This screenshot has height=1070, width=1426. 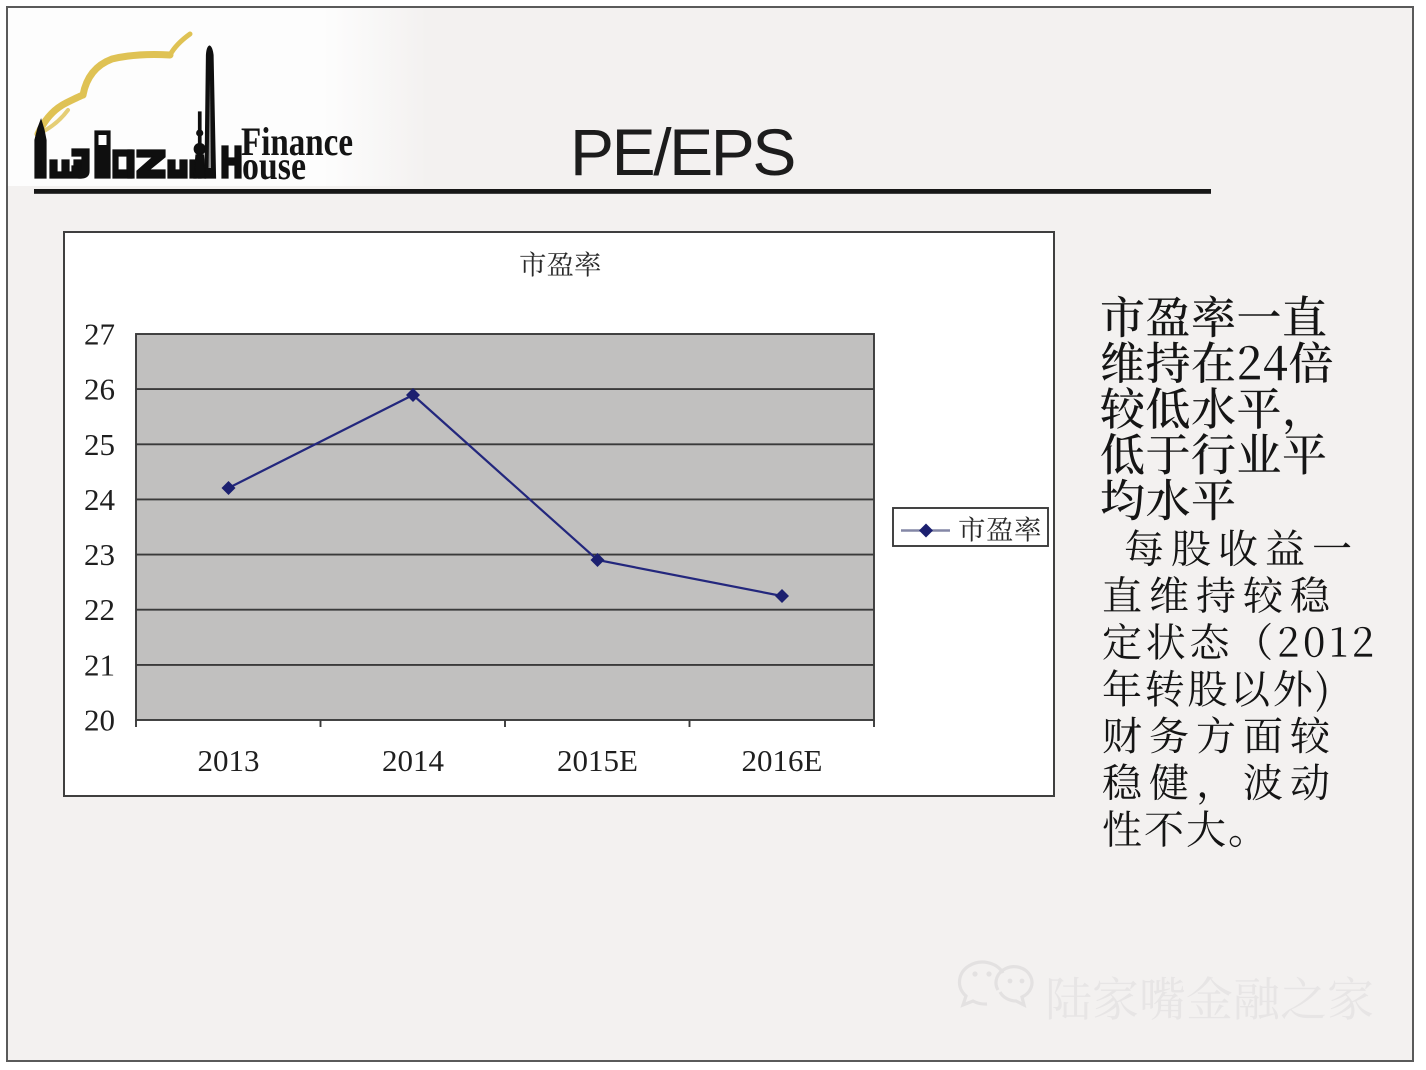 I want to click on svg-text: 2014, so click(x=413, y=760).